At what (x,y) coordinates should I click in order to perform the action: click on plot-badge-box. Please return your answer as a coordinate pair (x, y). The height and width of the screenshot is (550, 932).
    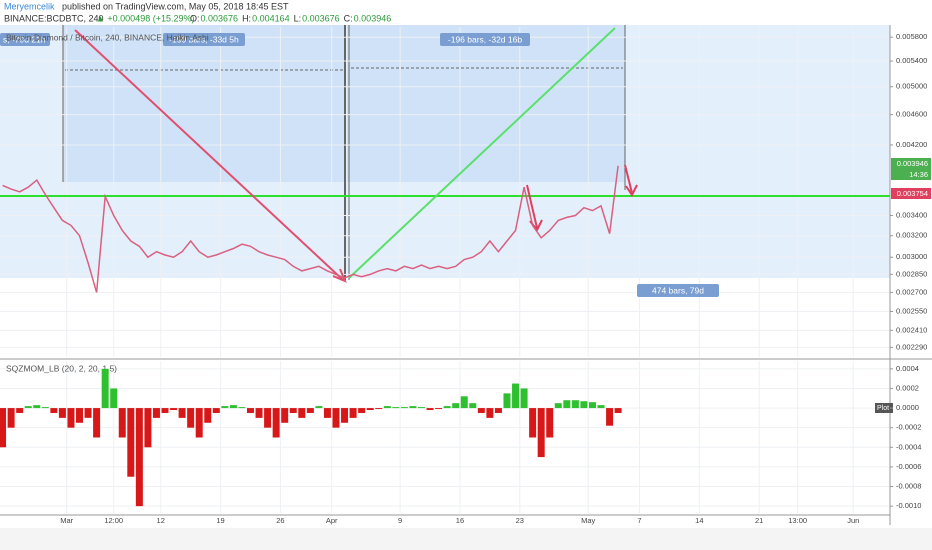
    Looking at the image, I should click on (884, 408).